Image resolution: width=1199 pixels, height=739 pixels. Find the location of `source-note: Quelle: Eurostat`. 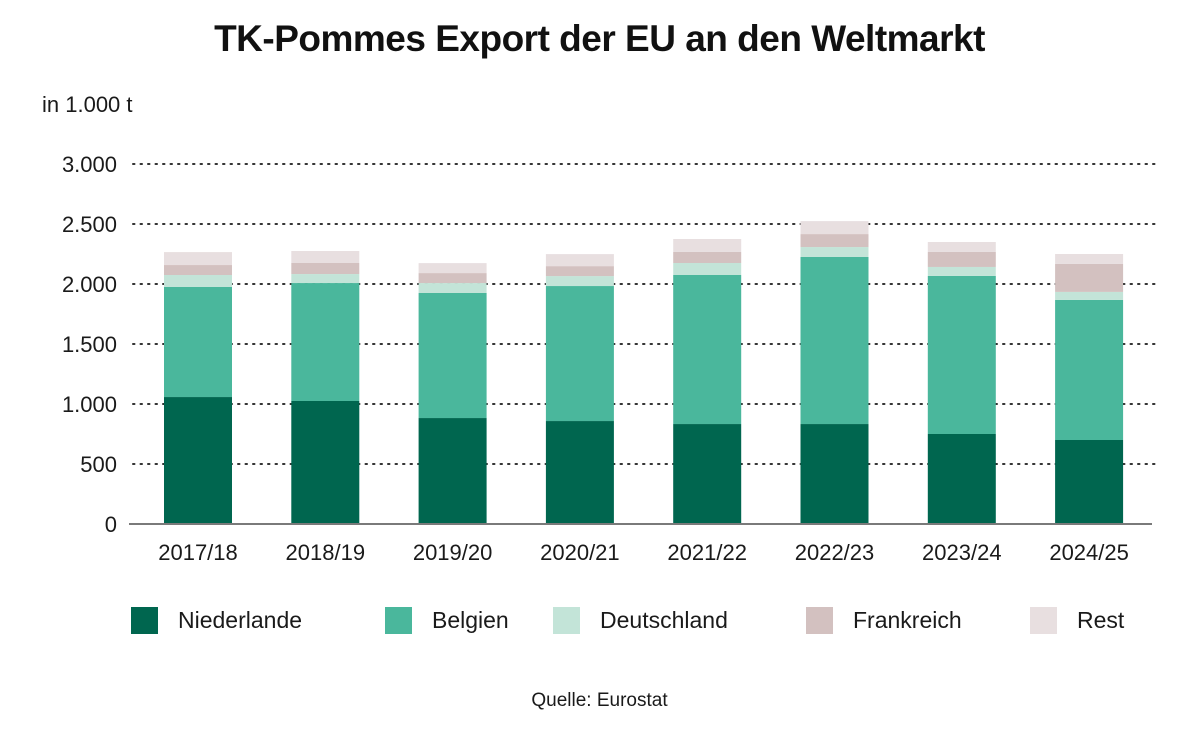

source-note: Quelle: Eurostat is located at coordinates (599, 700).